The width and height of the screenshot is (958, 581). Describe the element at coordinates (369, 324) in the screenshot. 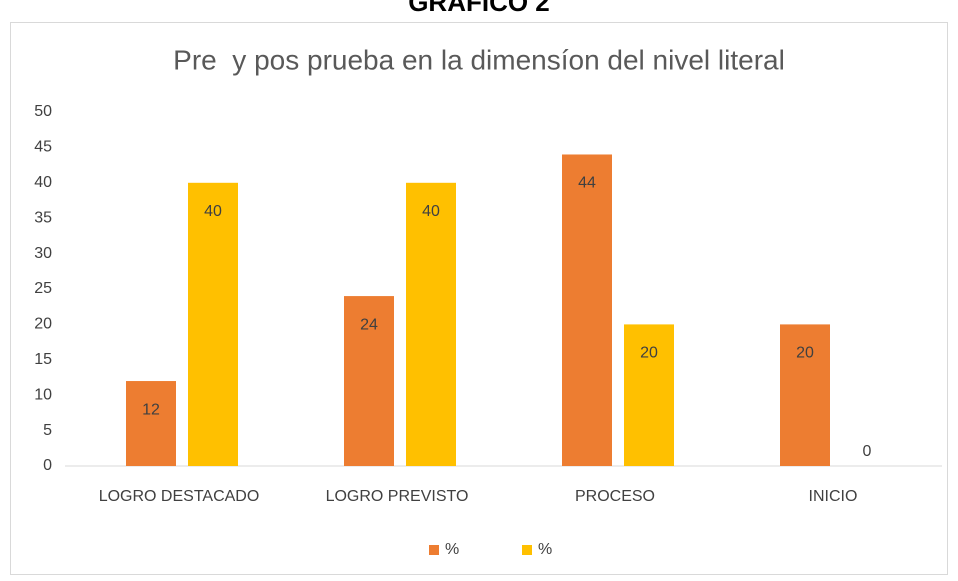

I see `data-label: 24` at that location.